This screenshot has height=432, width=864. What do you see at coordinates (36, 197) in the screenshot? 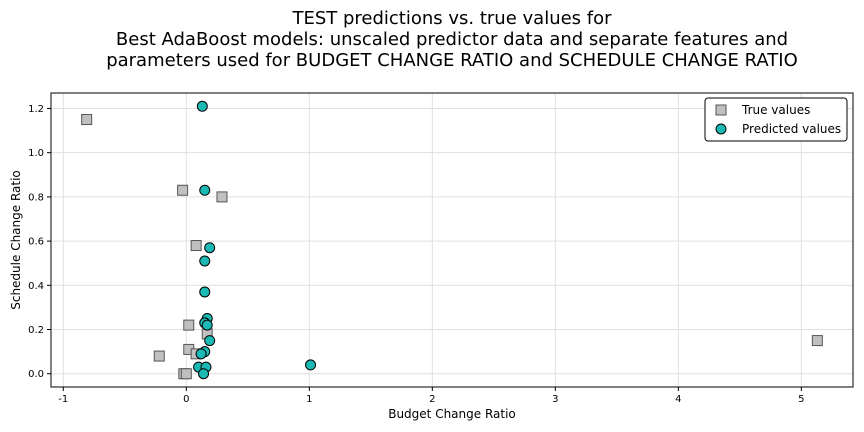
I see `y-tick-label: 0.8` at bounding box center [36, 197].